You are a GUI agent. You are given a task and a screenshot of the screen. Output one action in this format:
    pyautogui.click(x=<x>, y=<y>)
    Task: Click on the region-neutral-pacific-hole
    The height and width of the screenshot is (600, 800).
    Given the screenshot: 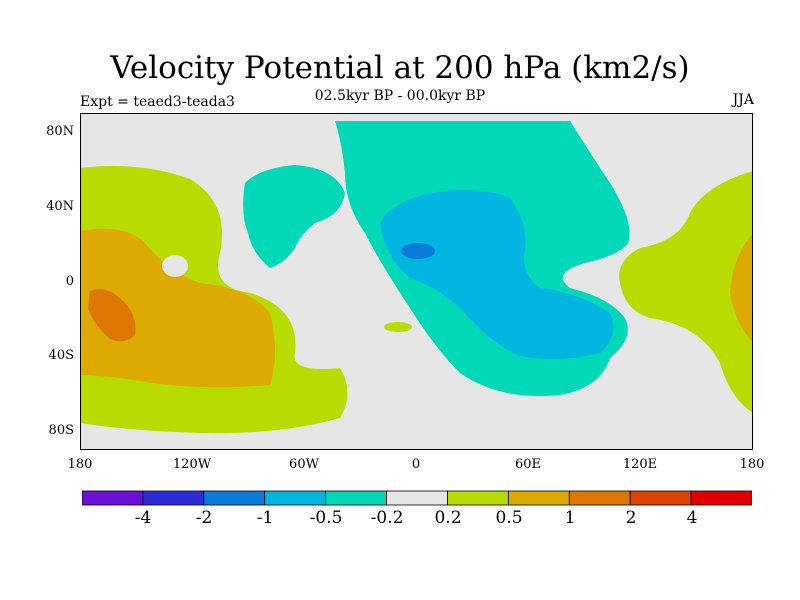 What is the action you would take?
    pyautogui.click(x=175, y=266)
    